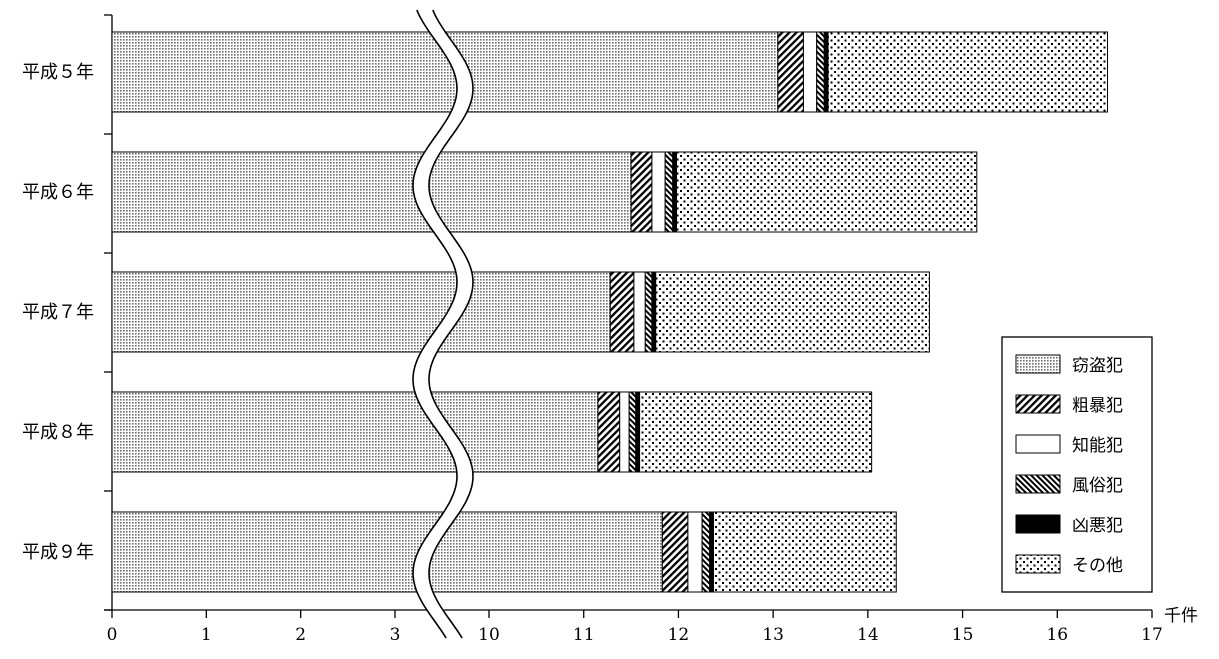 The width and height of the screenshot is (1219, 659). I want to click on x-unit-label: 千件, so click(1181, 616).